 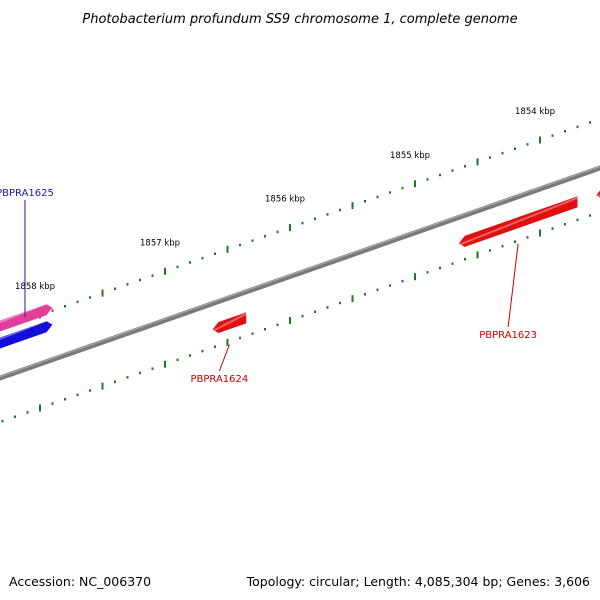 What do you see at coordinates (508, 335) in the screenshot?
I see `gene-label: PBPRA1623` at bounding box center [508, 335].